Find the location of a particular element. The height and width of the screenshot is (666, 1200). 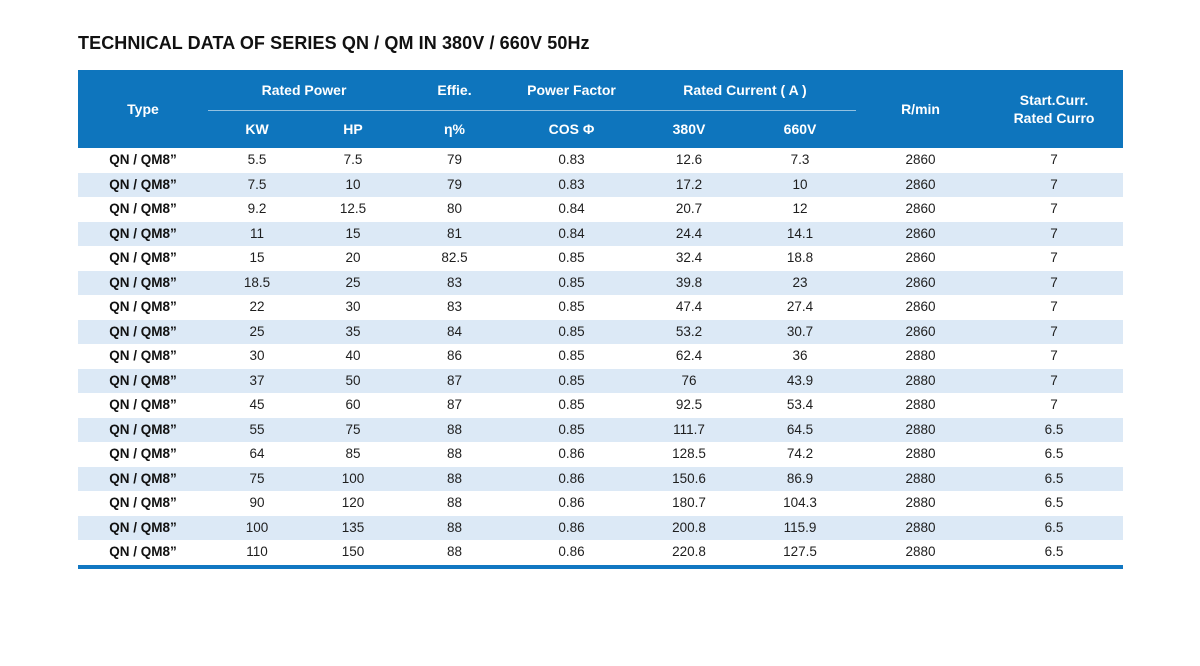

table-cell: 12.5 is located at coordinates (353, 208).